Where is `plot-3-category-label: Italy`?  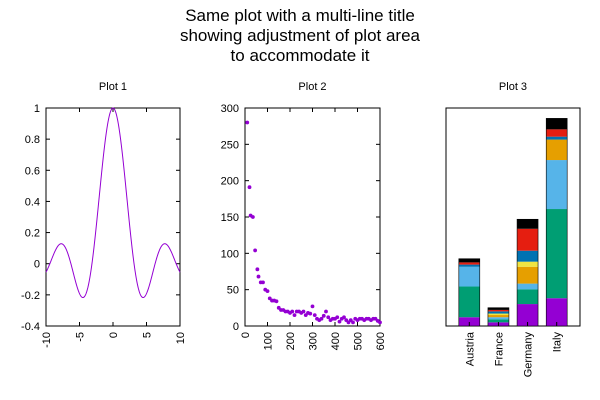
plot-3-category-label: Italy is located at coordinates (558, 342).